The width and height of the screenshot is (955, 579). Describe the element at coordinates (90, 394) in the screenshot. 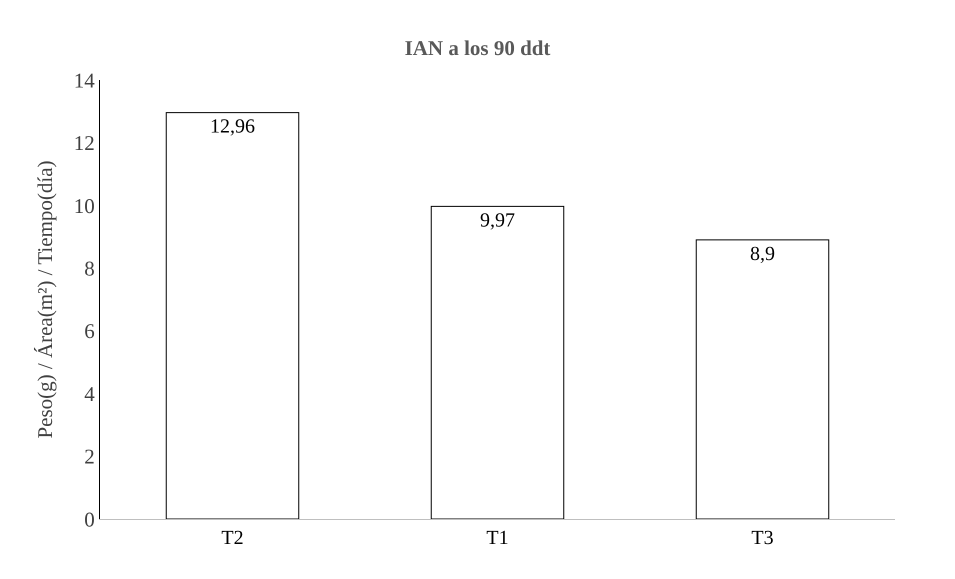

I see `y-tick-label: 4` at that location.